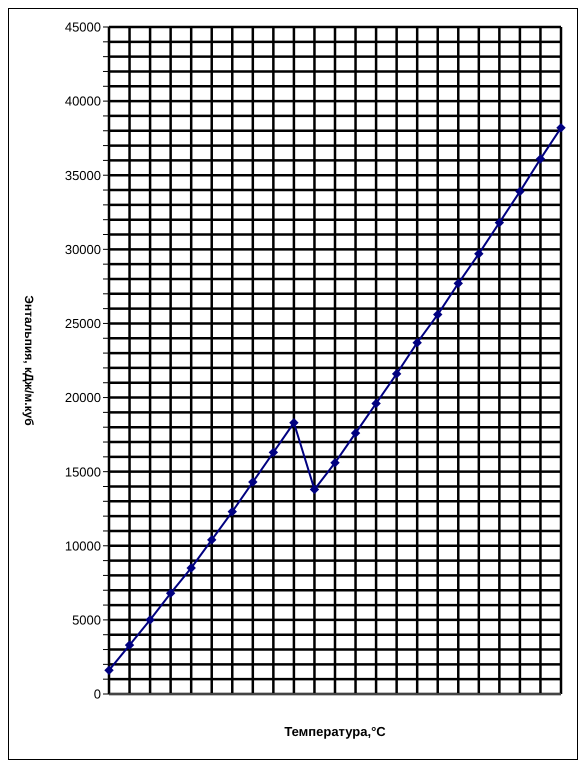  Describe the element at coordinates (86, 620) in the screenshot. I see `y-tick-label: 5000` at that location.